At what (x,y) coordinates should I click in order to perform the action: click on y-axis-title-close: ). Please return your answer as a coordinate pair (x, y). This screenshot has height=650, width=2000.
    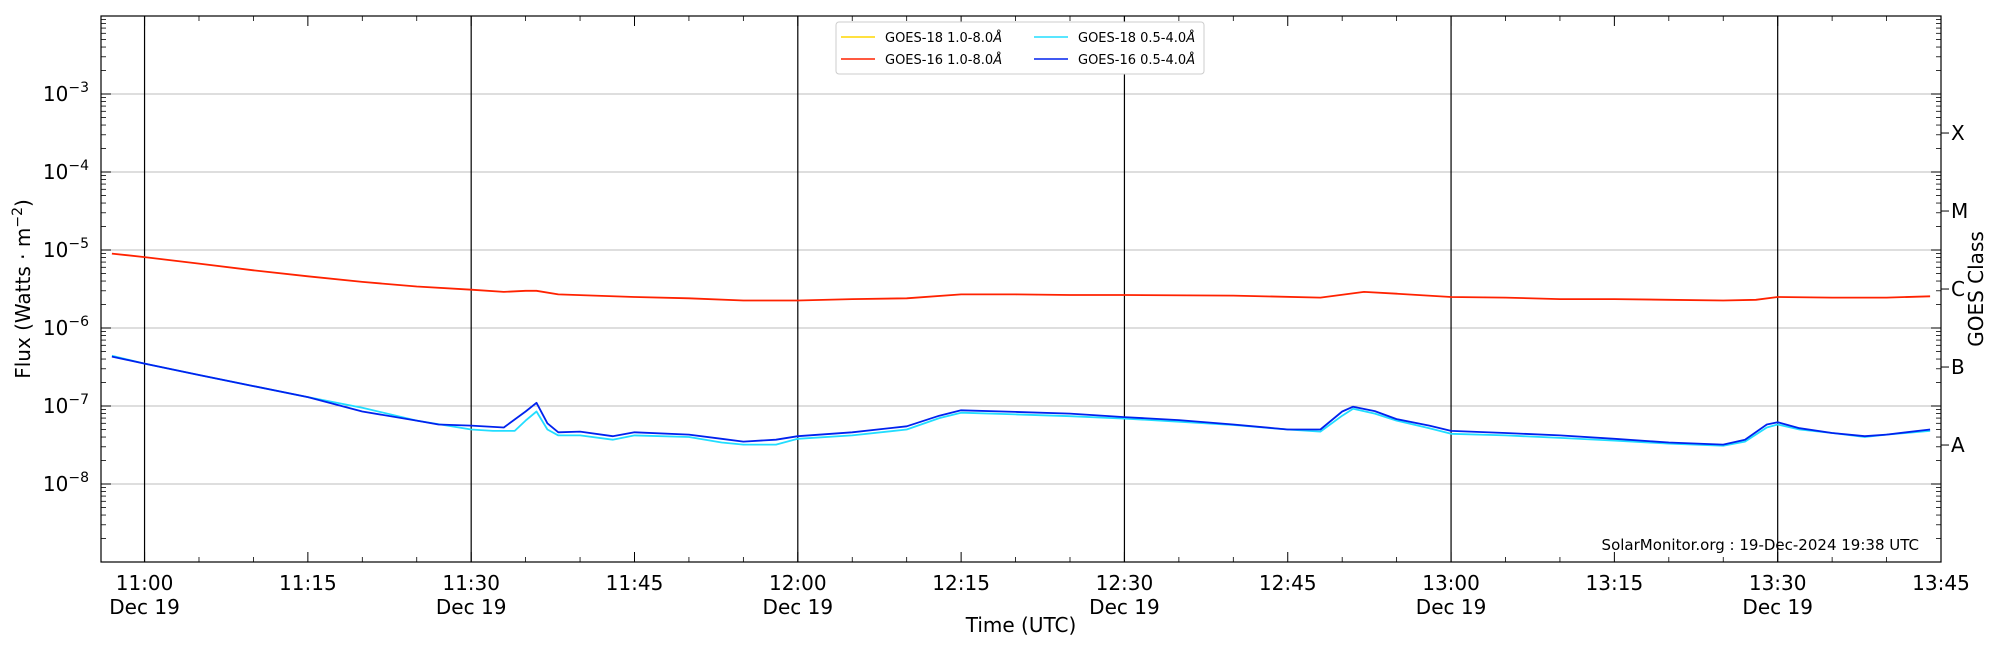
    Looking at the image, I should click on (23, 203).